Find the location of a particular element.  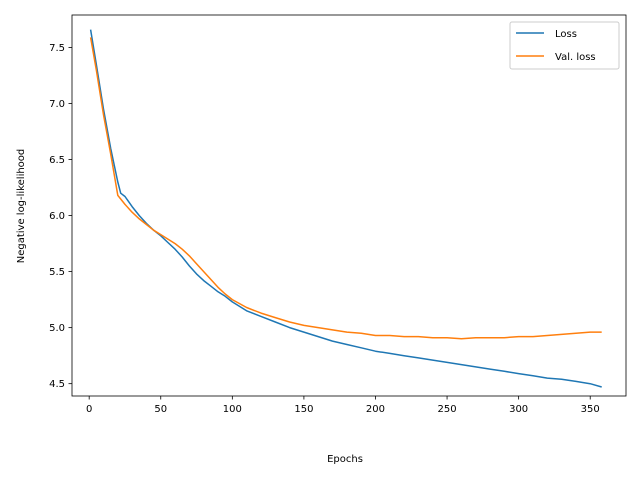

x-tick-label: 0 is located at coordinates (89, 409).